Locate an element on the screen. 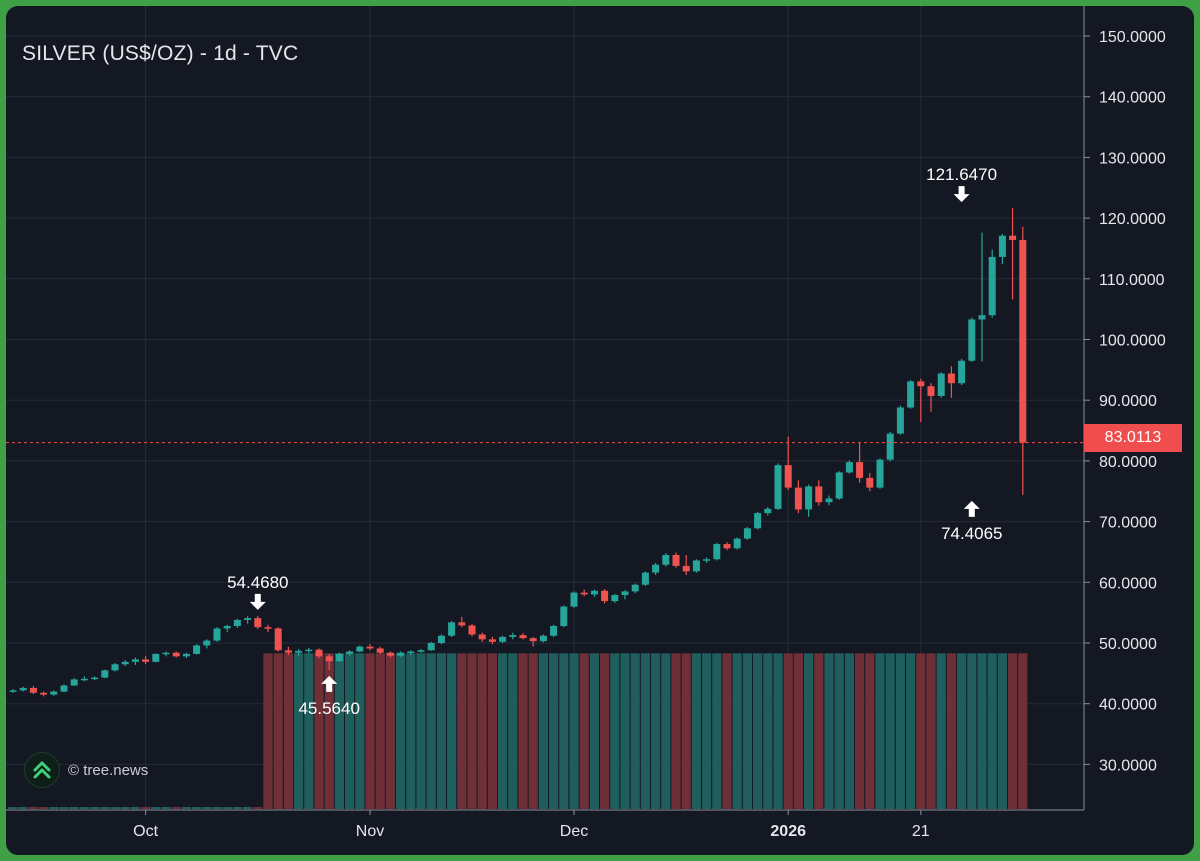 The width and height of the screenshot is (1200, 861). price-annotation: 54.4680 is located at coordinates (258, 591).